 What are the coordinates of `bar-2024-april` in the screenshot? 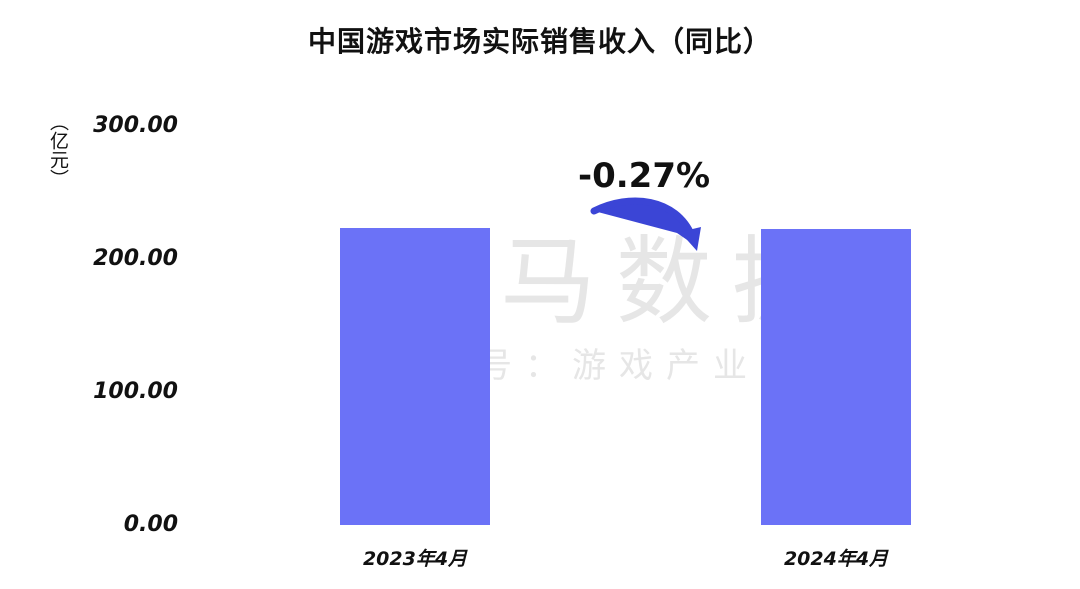 It's located at (836, 377).